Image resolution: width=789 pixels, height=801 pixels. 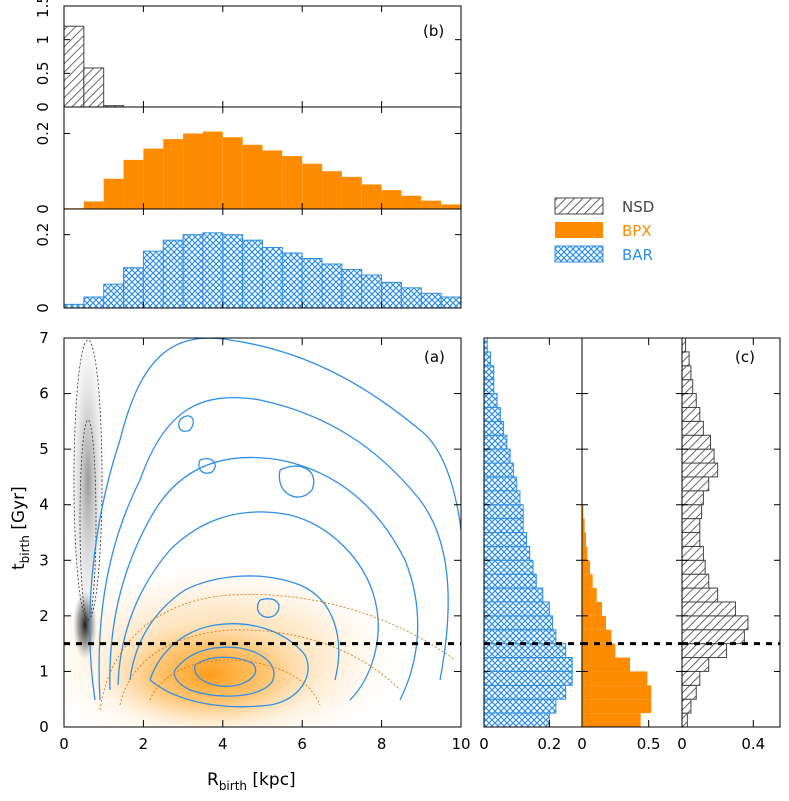 What do you see at coordinates (43, 107) in the screenshot?
I see `y-tick-label: 0` at bounding box center [43, 107].